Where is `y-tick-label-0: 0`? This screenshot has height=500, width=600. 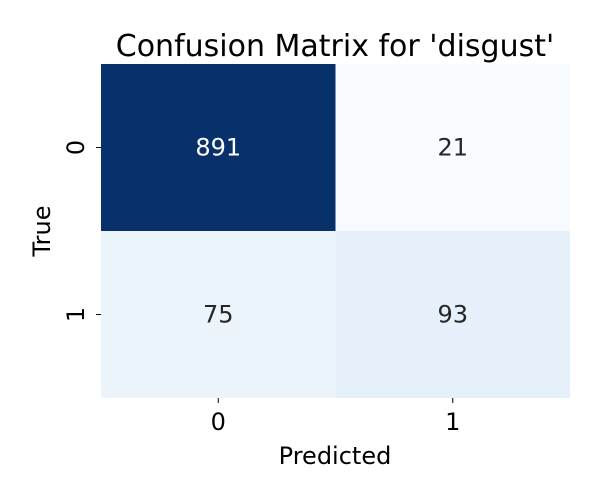 y-tick-label-0: 0 is located at coordinates (76, 147).